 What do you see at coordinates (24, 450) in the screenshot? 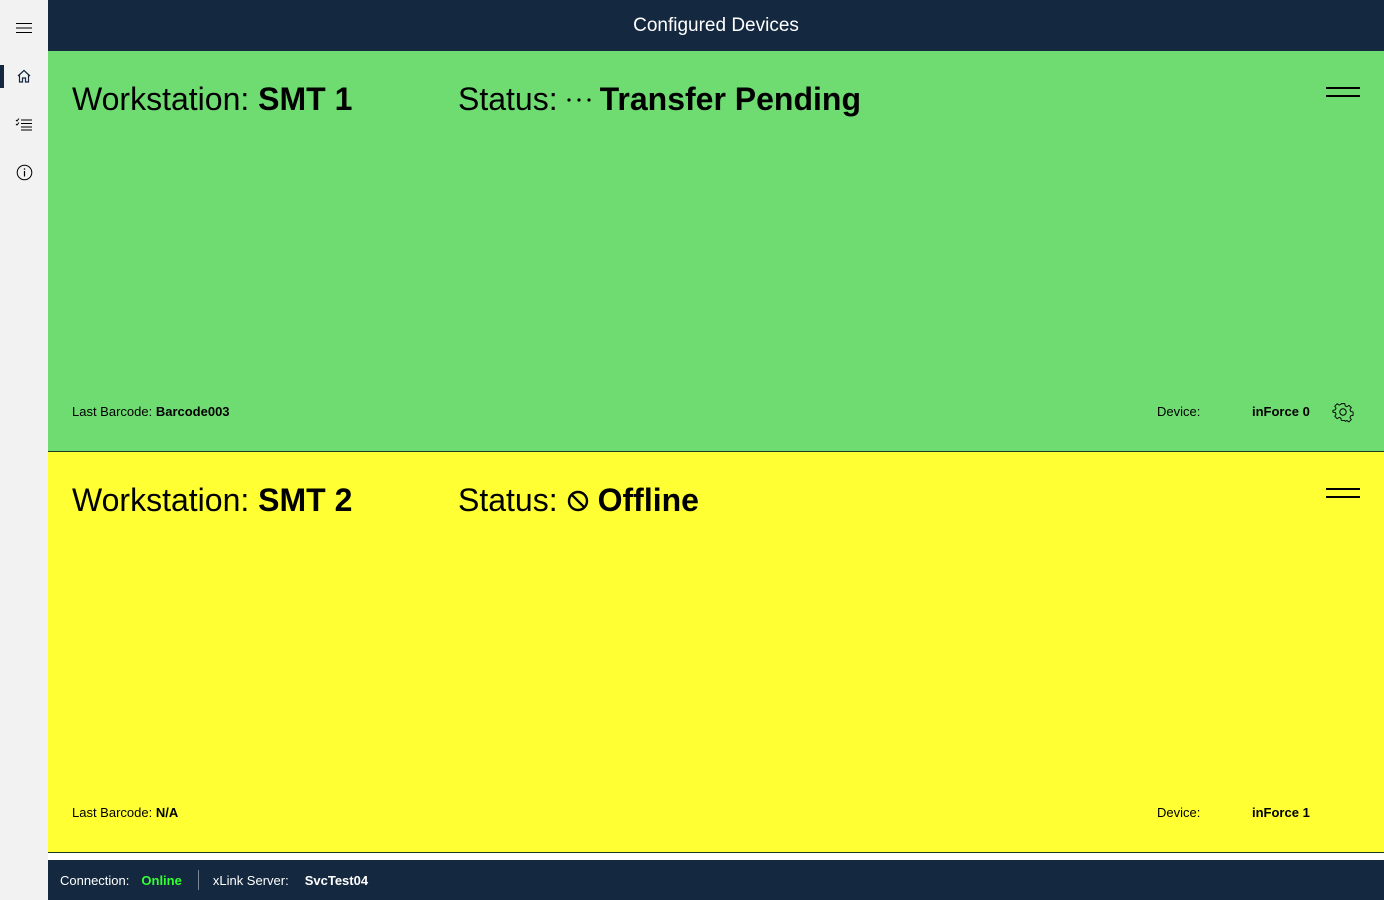
I see `sidebar` at bounding box center [24, 450].